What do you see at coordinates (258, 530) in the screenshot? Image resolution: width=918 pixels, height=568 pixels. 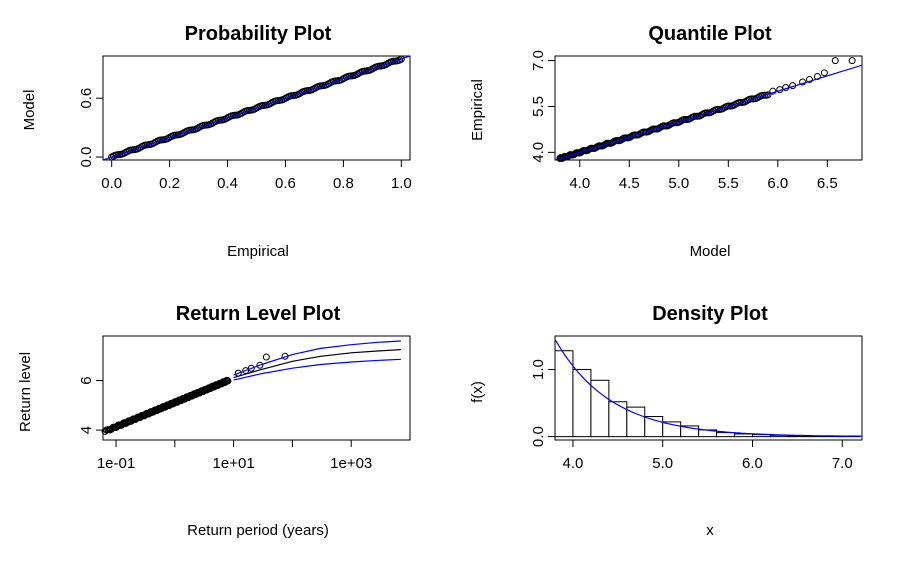 I see `return-level-plot-xlabel: Return period (years)` at bounding box center [258, 530].